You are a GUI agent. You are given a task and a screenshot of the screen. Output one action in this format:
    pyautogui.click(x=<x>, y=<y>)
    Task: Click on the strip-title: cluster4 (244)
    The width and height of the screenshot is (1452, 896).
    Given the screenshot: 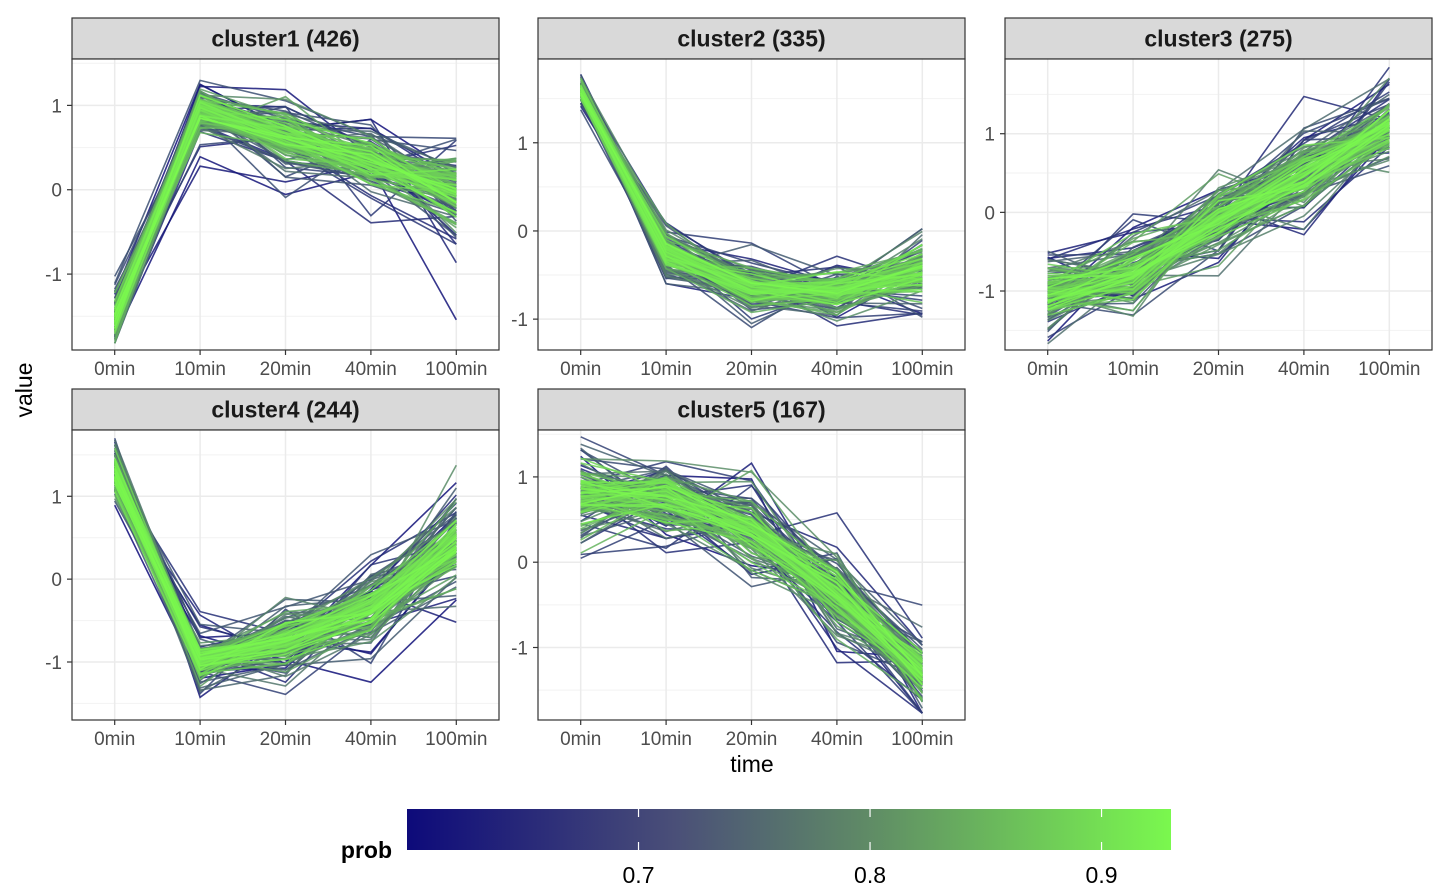 What is the action you would take?
    pyautogui.click(x=285, y=410)
    